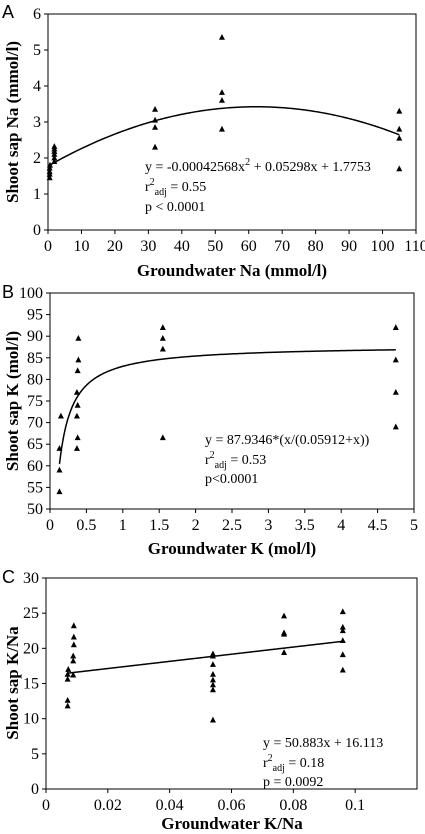 This screenshot has height=834, width=425. I want to click on panel-b-x-tick-label: 1, so click(123, 525).